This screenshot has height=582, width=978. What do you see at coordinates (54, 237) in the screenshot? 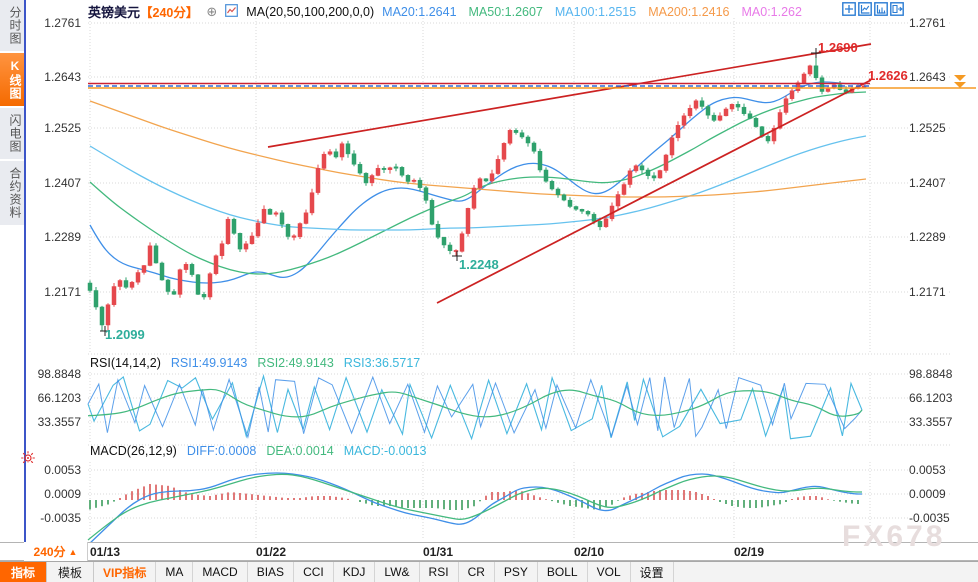
I see `price-axis-label-left: 1.2289` at bounding box center [54, 237].